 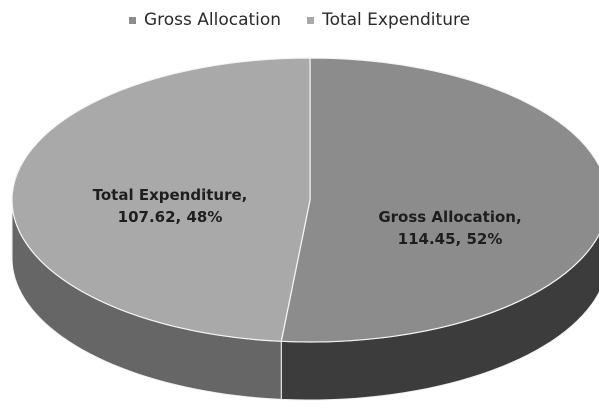 What do you see at coordinates (170, 206) in the screenshot?
I see `data-label: Total Expenditure, 107.62, 48%` at bounding box center [170, 206].